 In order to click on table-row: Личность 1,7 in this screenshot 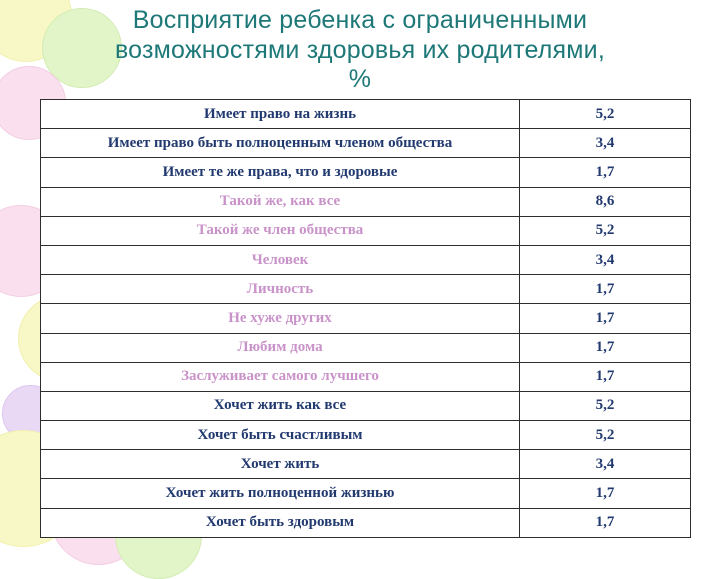, I will do `click(365, 289)`.